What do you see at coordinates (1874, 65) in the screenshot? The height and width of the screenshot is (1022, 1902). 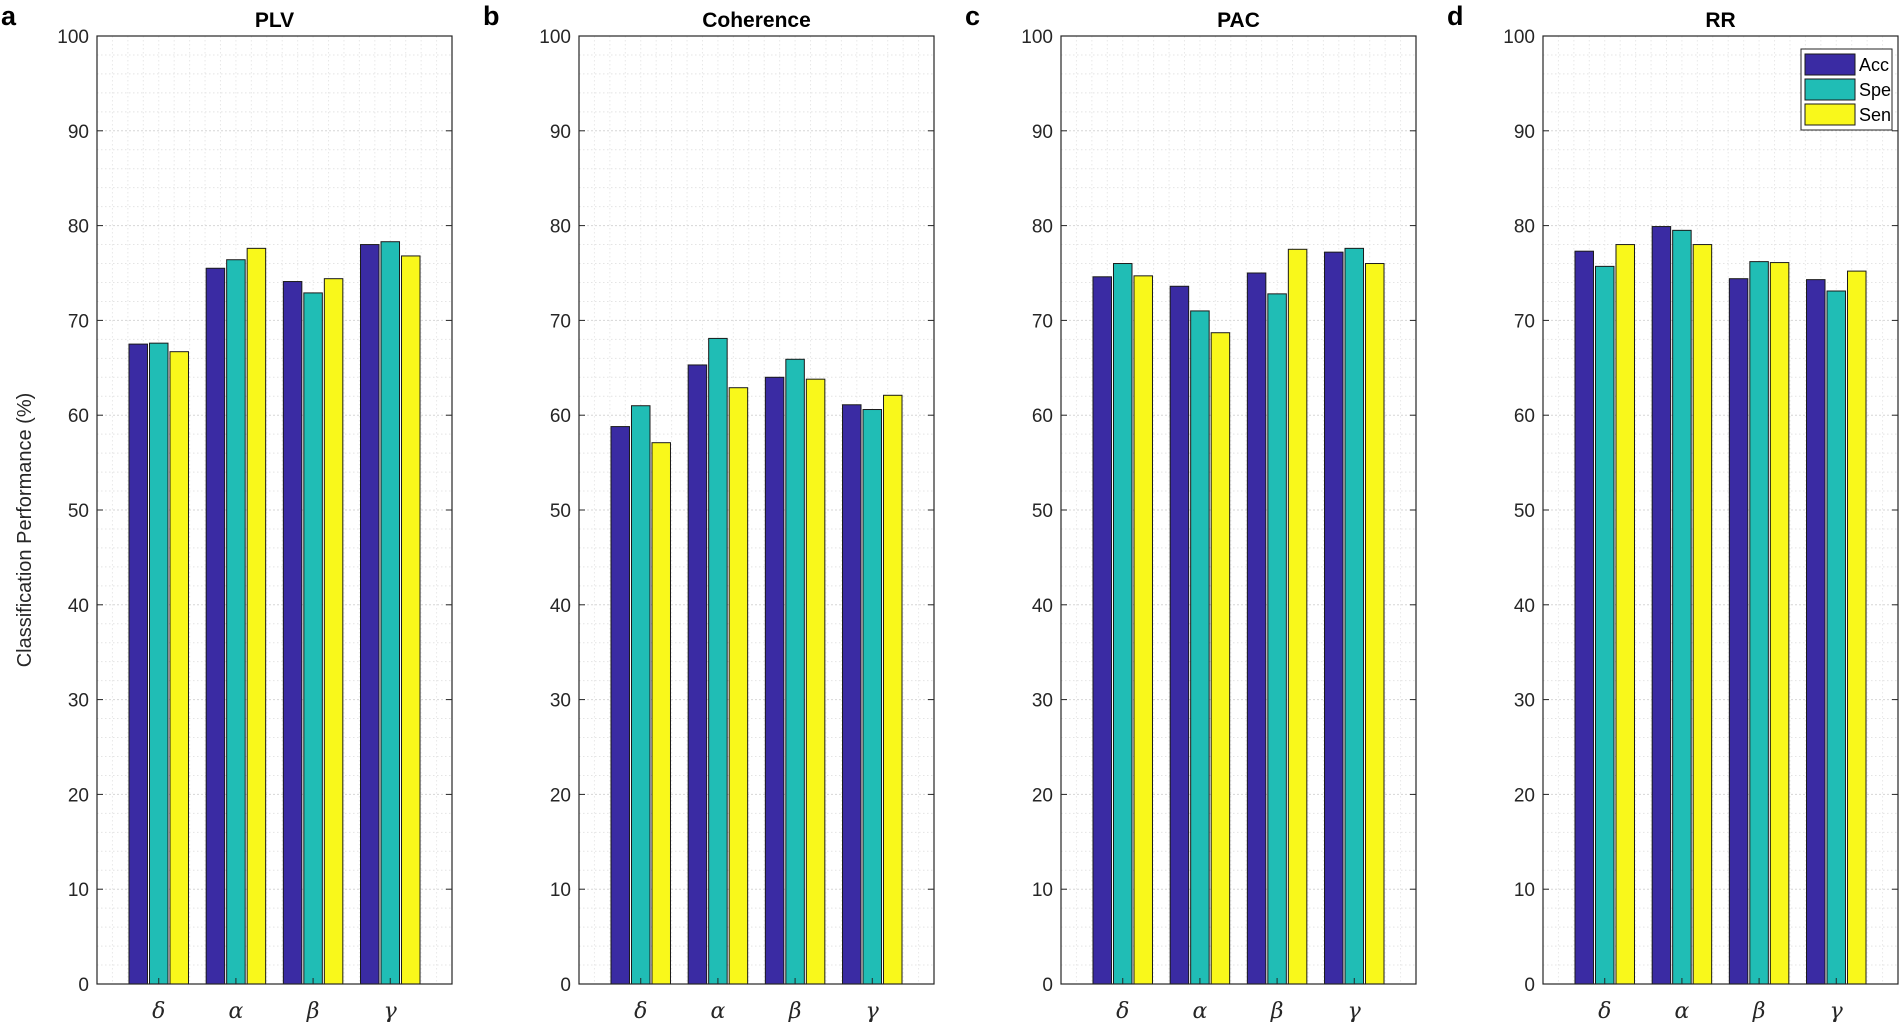 I see `legend-label-acc: Acc` at bounding box center [1874, 65].